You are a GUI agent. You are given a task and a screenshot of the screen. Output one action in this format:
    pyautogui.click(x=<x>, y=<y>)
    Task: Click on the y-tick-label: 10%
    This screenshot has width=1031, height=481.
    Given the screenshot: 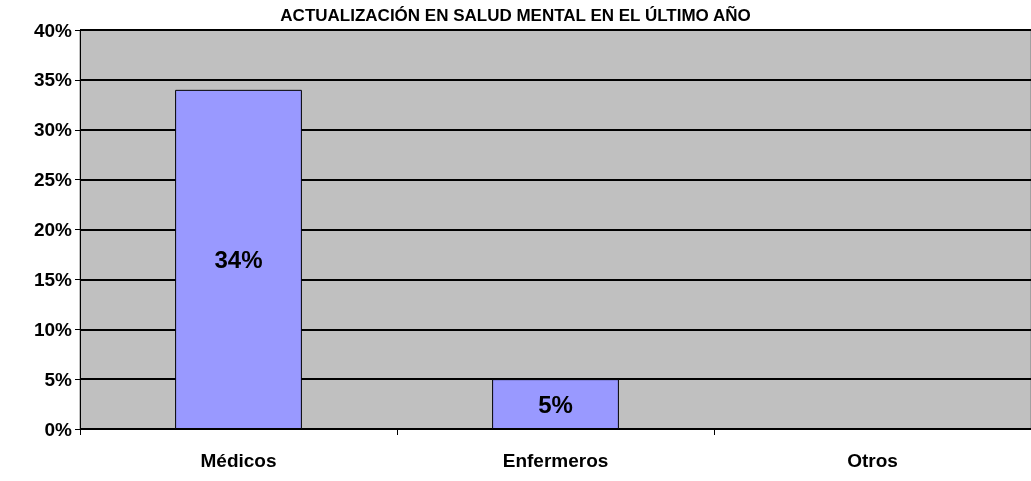 What is the action you would take?
    pyautogui.click(x=53, y=329)
    